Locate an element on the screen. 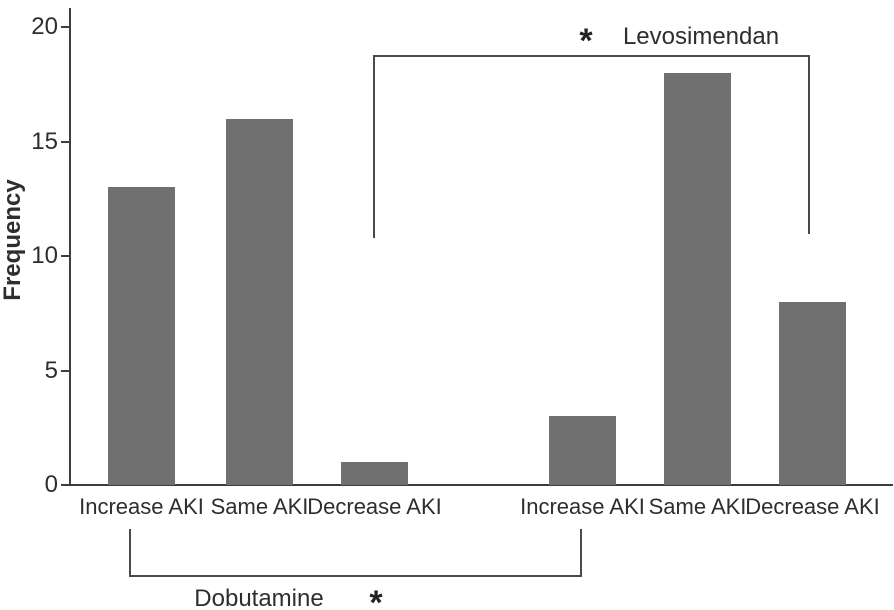  bracket-top-horizontal-line is located at coordinates (591, 56).